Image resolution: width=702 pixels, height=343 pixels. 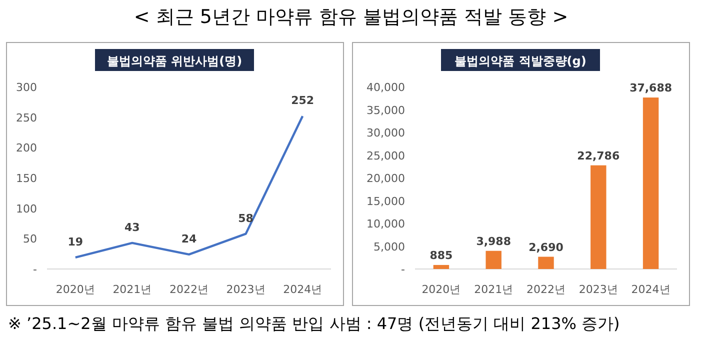 What do you see at coordinates (441, 255) in the screenshot?
I see `data-label: 885` at bounding box center [441, 255].